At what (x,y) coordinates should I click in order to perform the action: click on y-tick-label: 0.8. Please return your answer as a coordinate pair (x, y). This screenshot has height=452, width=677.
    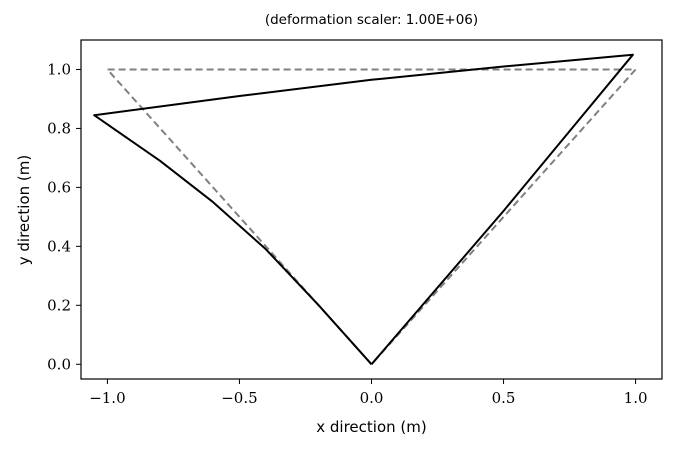
    Looking at the image, I should click on (59, 128).